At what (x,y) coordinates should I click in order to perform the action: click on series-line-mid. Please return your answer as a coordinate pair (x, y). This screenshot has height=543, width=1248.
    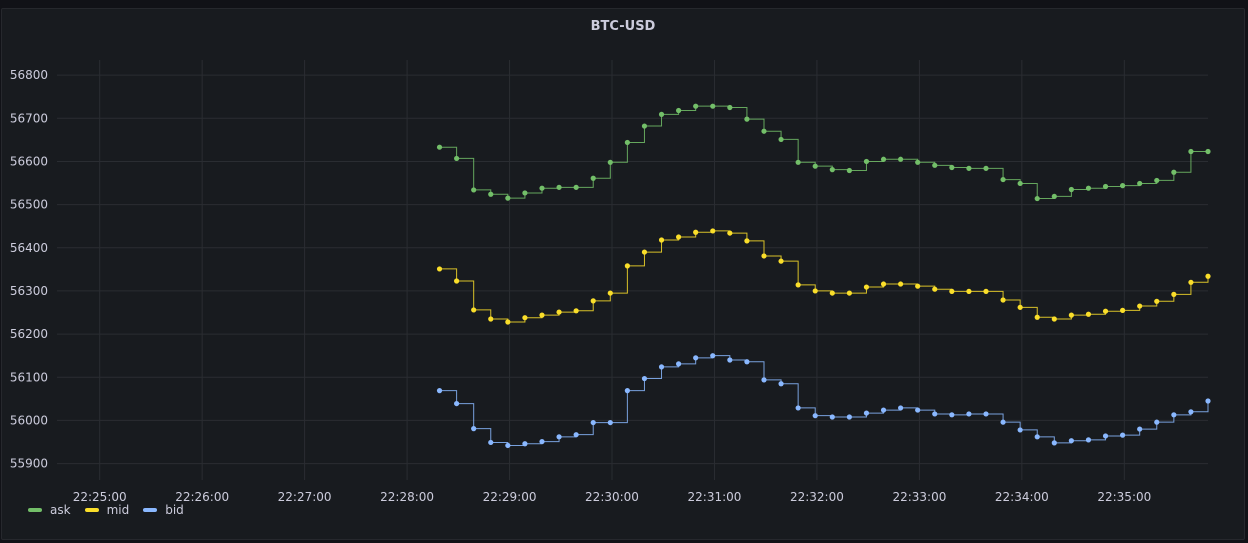
    Looking at the image, I should click on (824, 276).